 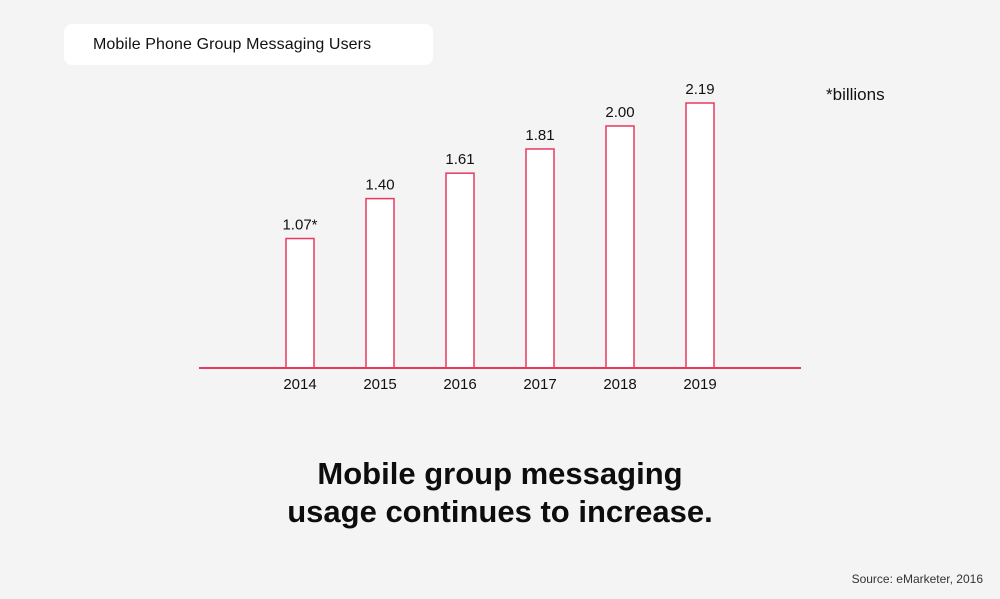 I want to click on headline-line-1: Mobile group messaging, so click(x=500, y=473).